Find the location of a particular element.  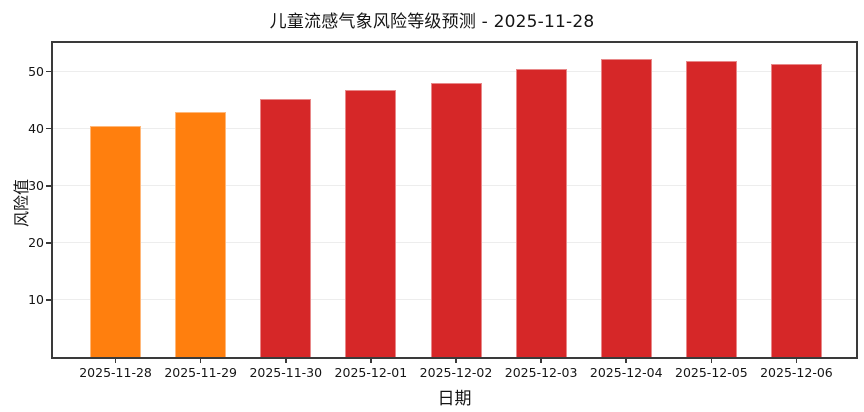

x-tick-label: 2025-12-02 is located at coordinates (456, 372).